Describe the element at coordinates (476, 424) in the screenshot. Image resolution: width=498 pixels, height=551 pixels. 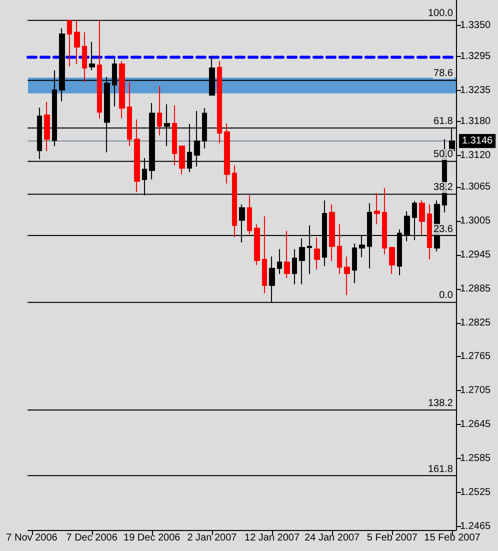
I see `y-tick-label: 1.2645` at that location.